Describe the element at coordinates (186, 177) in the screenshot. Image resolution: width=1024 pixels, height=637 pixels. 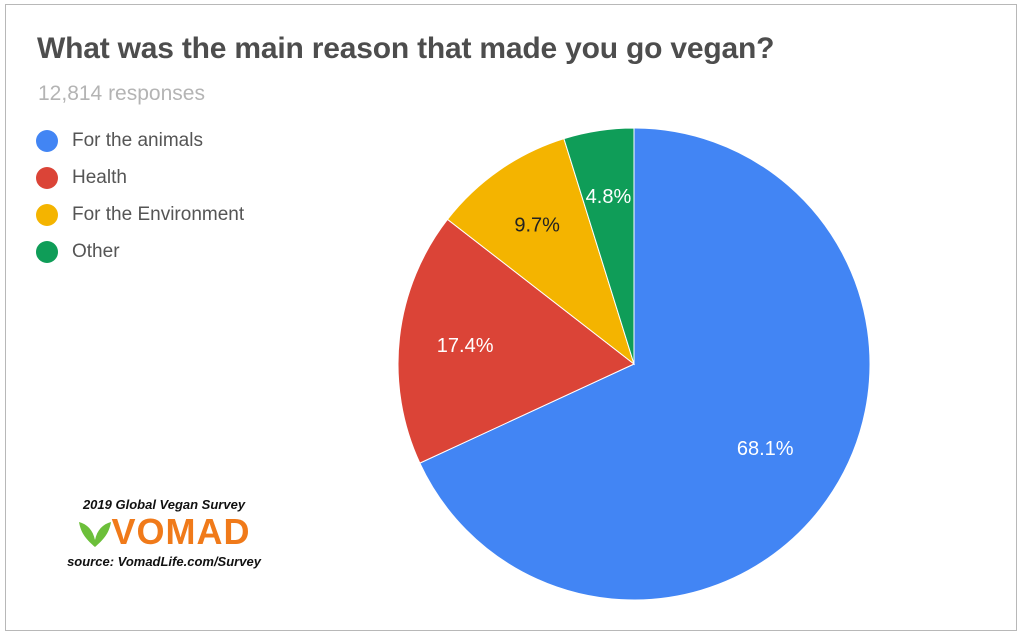
I see `legend-item-health: Health` at that location.